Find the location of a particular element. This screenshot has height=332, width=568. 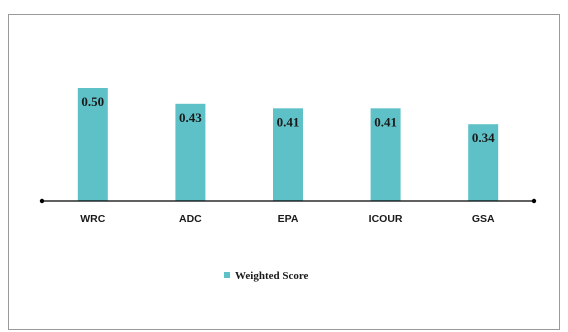

x-axis is located at coordinates (288, 201).